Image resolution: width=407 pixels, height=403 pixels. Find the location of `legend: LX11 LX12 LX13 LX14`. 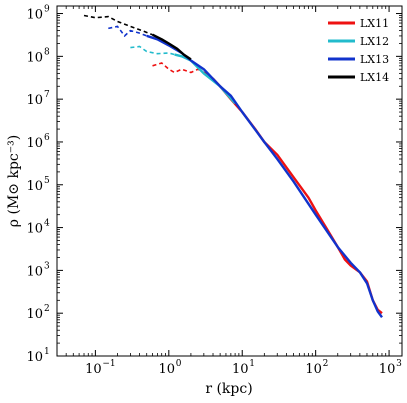

legend: LX11 LX12 LX13 LX14 is located at coordinates (358, 50).